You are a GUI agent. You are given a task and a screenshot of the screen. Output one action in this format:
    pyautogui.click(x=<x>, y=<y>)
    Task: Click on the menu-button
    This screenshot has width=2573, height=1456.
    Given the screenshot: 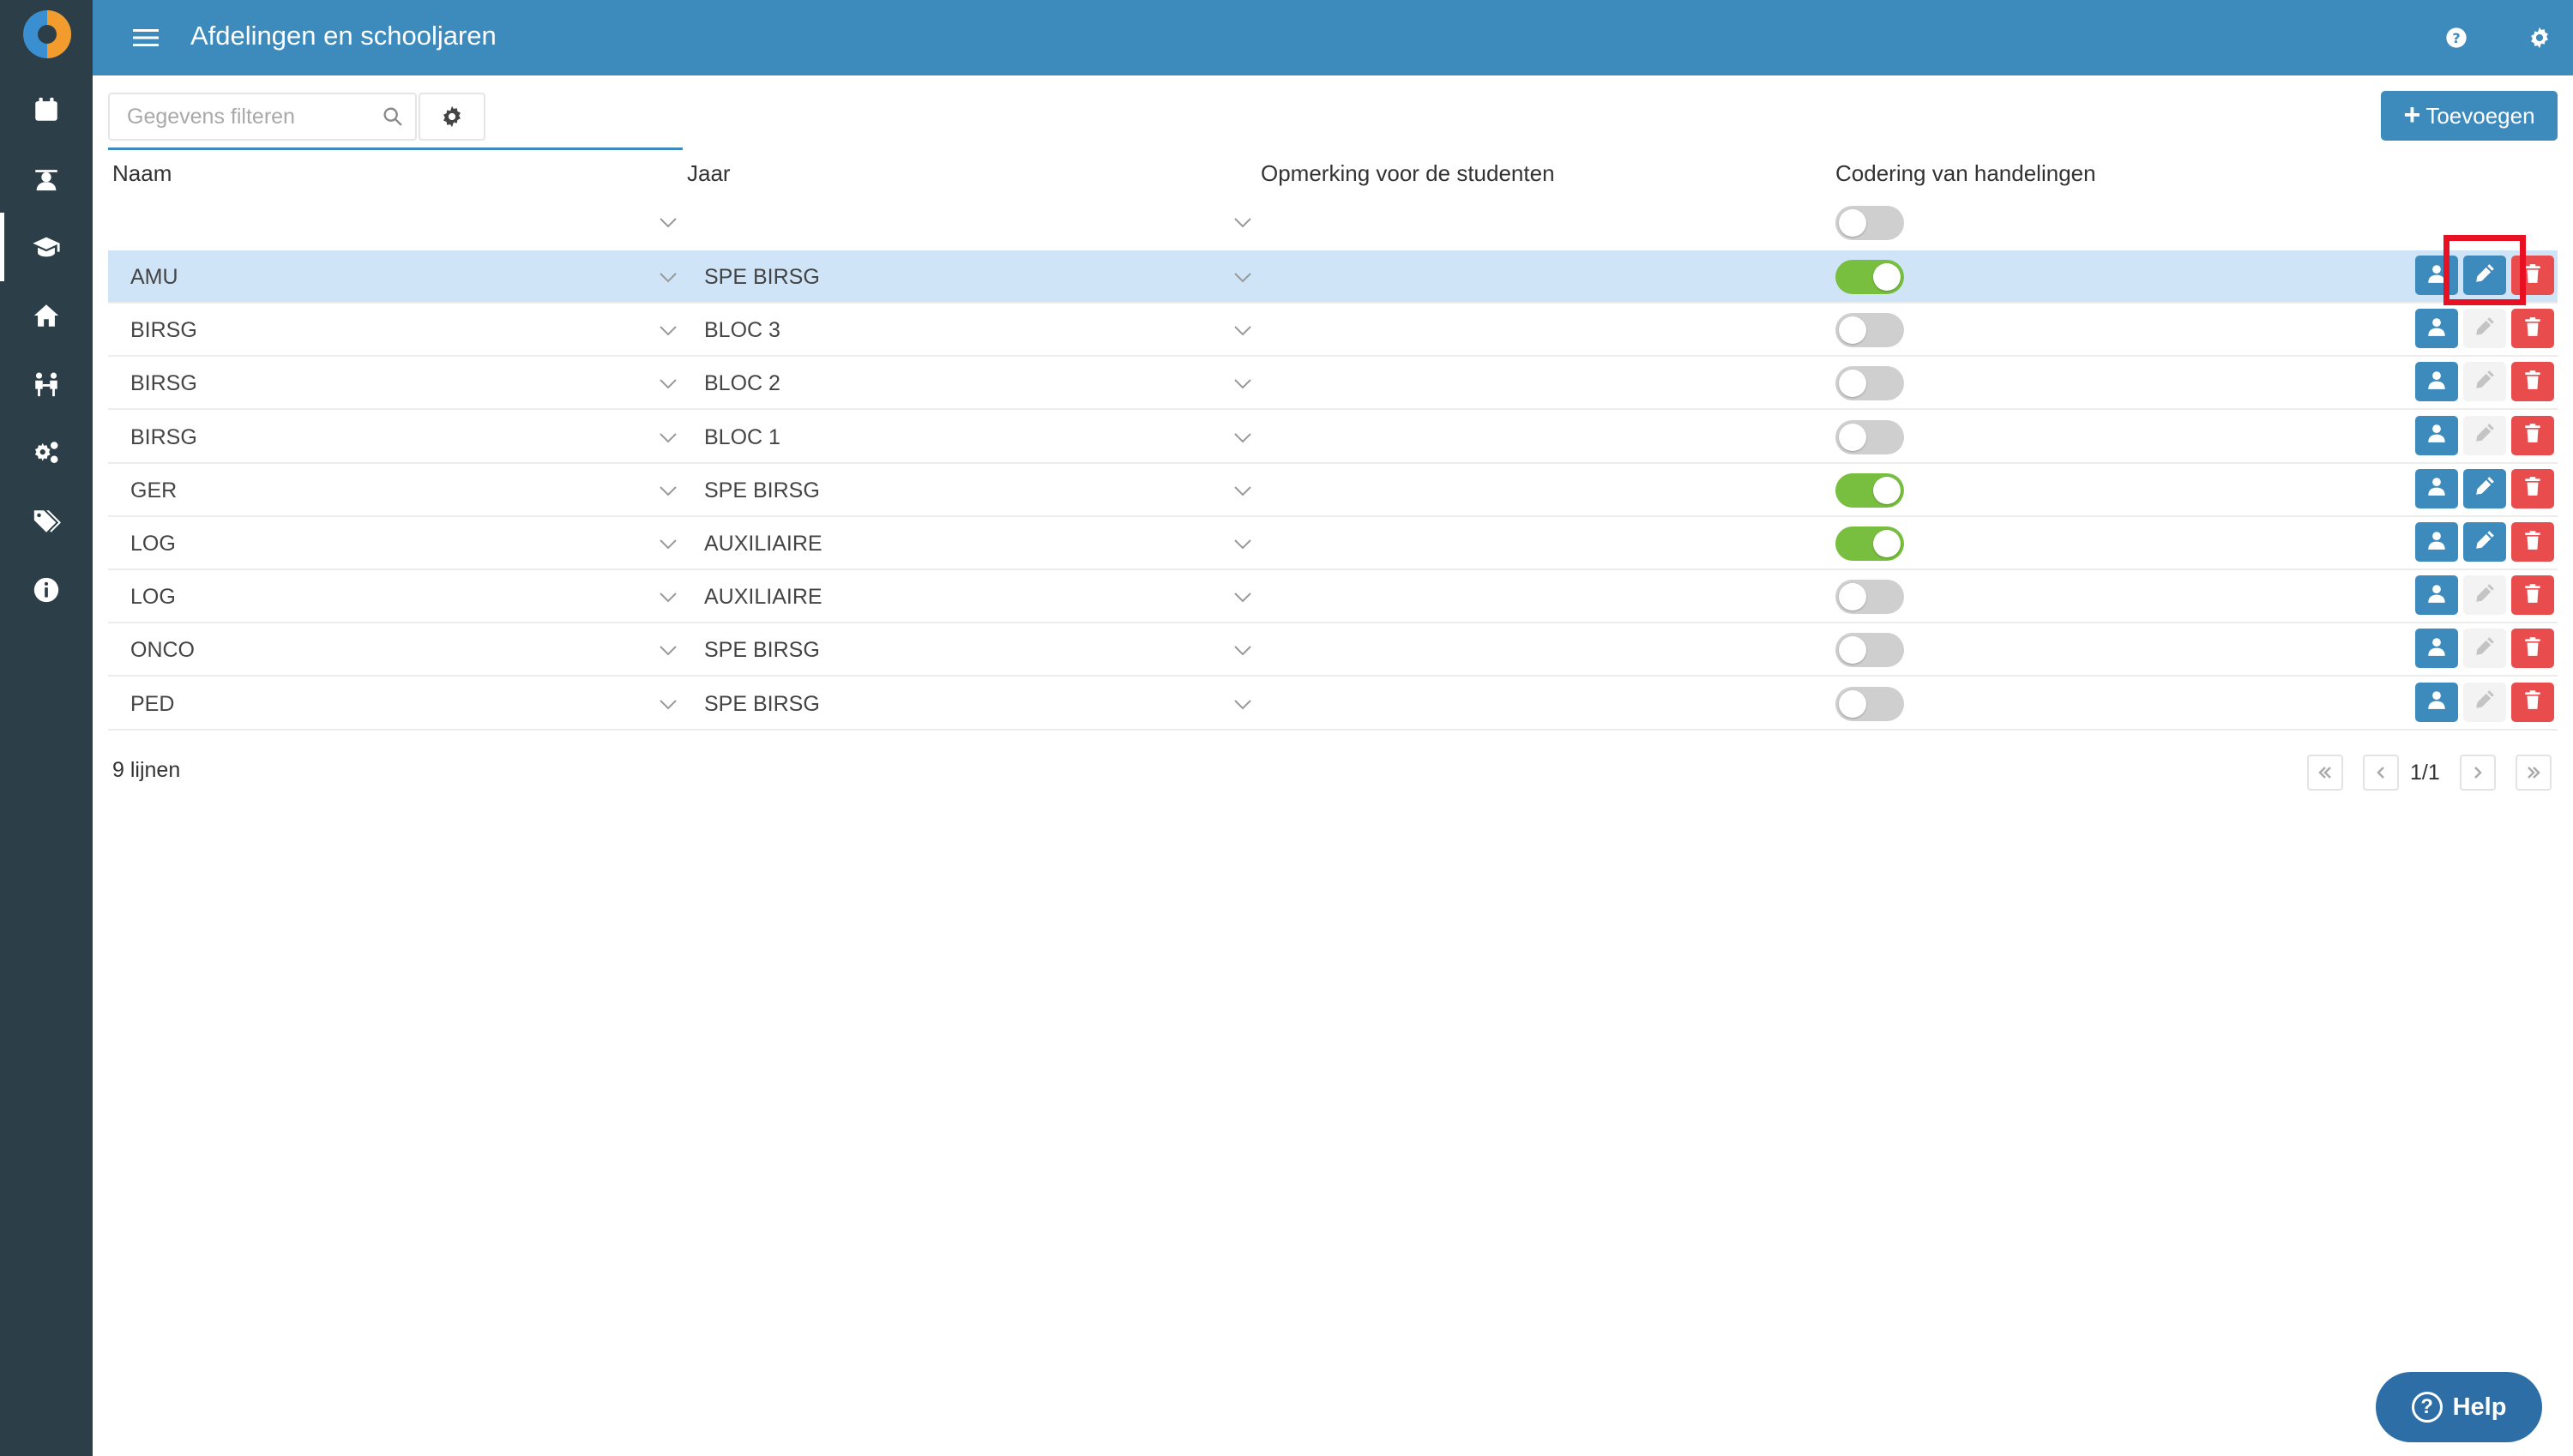 What is the action you would take?
    pyautogui.click(x=146, y=38)
    